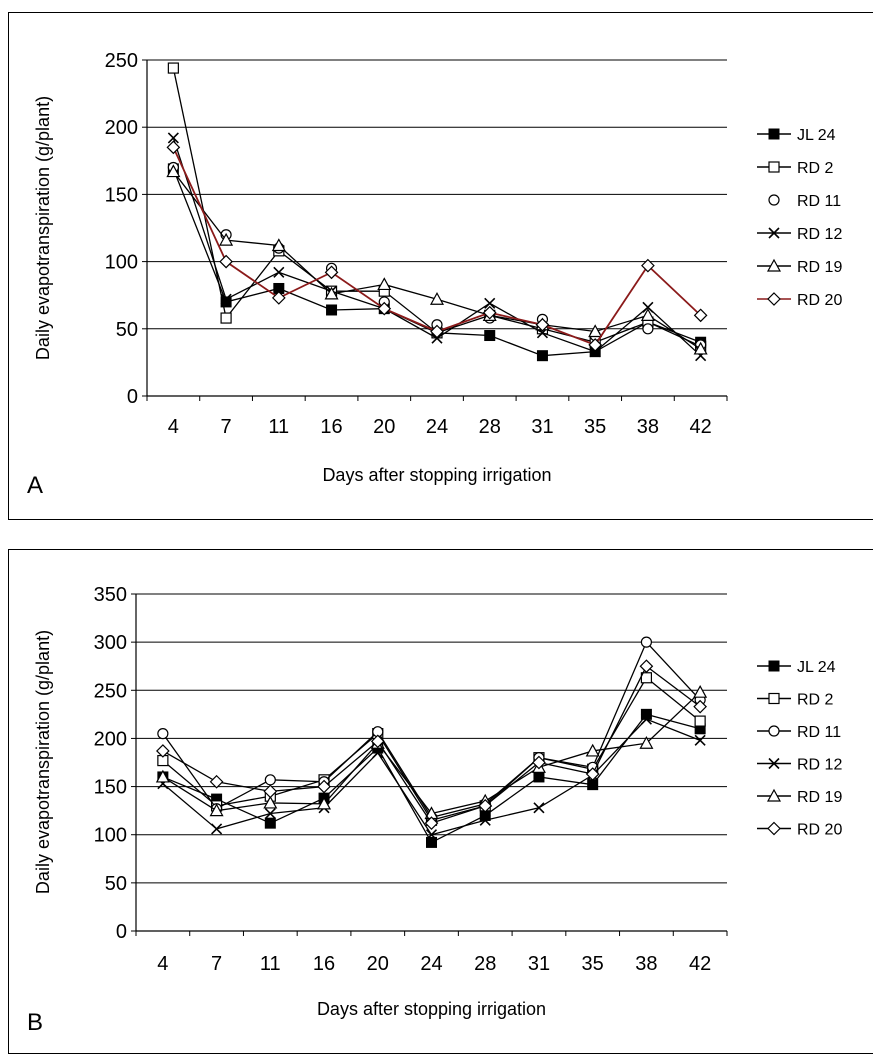 The width and height of the screenshot is (873, 1060). Describe the element at coordinates (270, 964) in the screenshot. I see `chart-b-x-tick-label: 11` at that location.